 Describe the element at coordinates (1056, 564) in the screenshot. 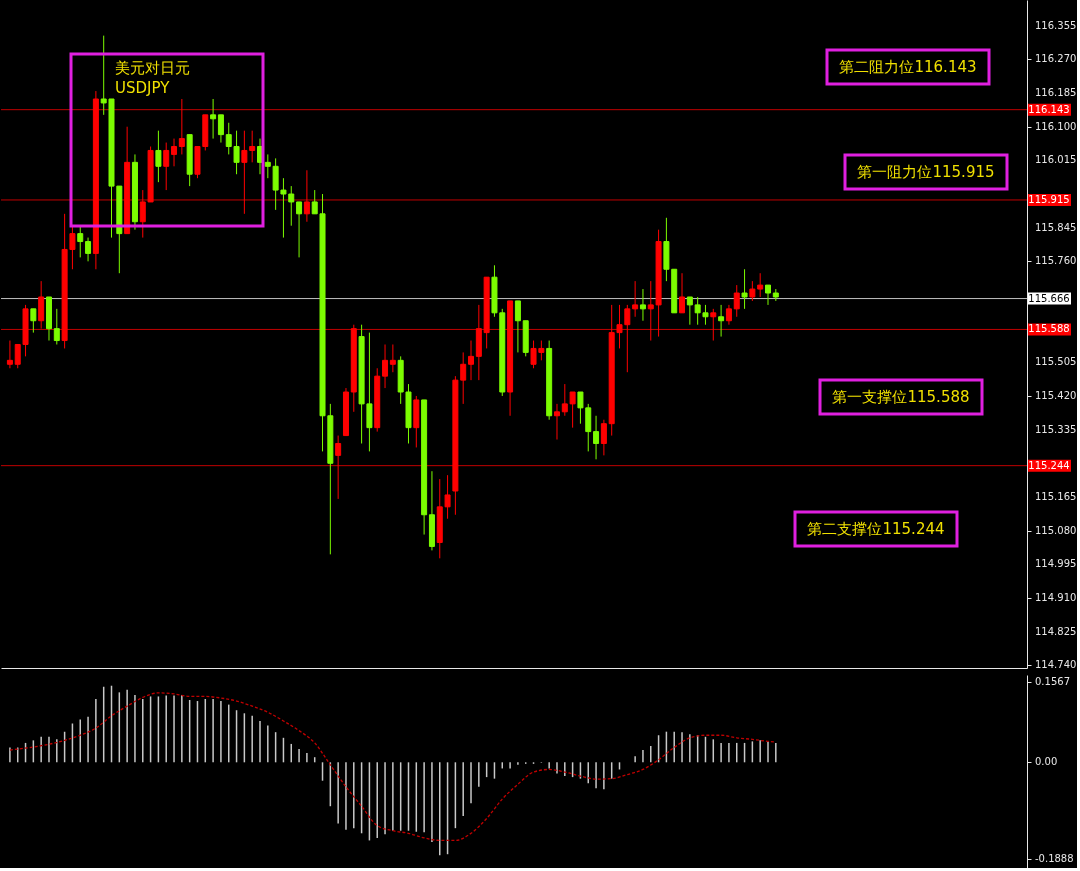

I see `y-tick-label: 114.995` at that location.